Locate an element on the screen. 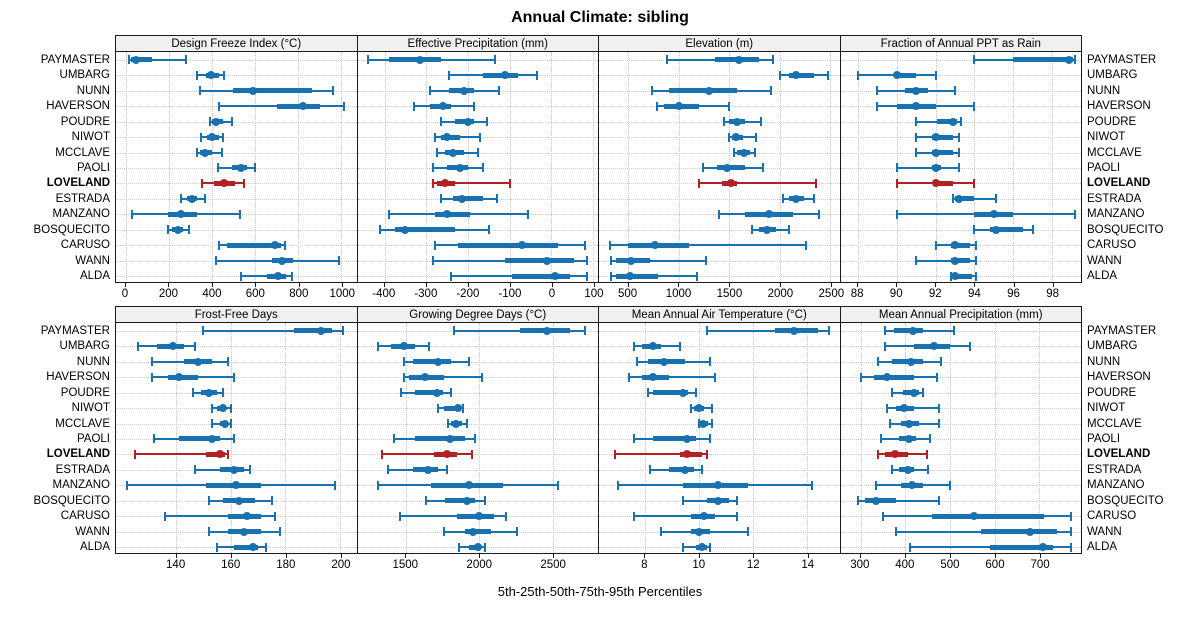 Image resolution: width=1200 pixels, height=625 pixels. site-row-mcclave is located at coordinates (477, 423).